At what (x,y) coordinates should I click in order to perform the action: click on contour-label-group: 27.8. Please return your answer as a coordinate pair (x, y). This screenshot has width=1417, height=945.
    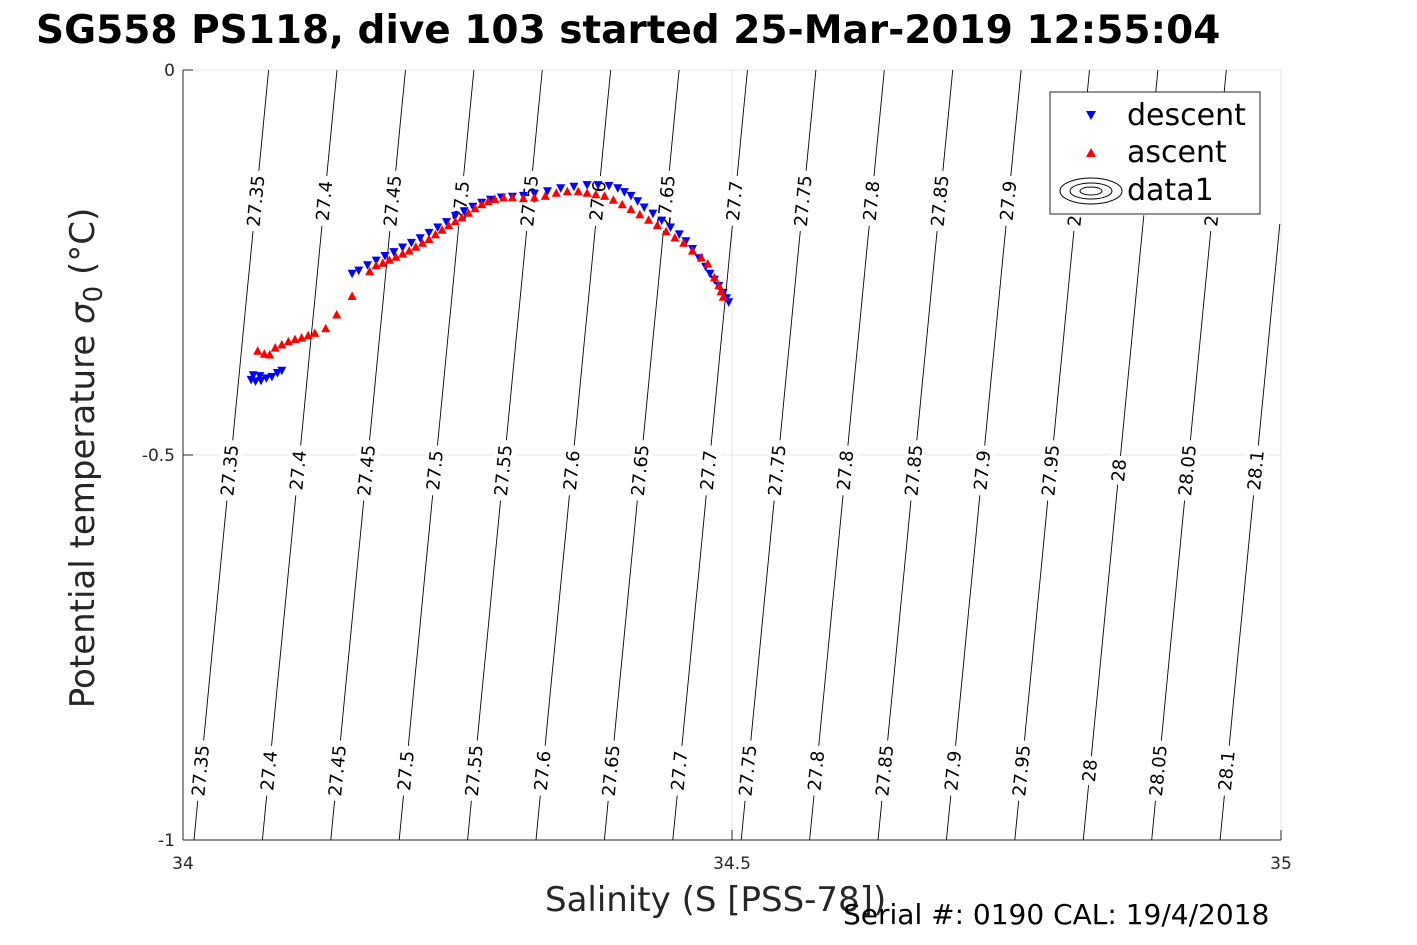
    Looking at the image, I should click on (871, 200).